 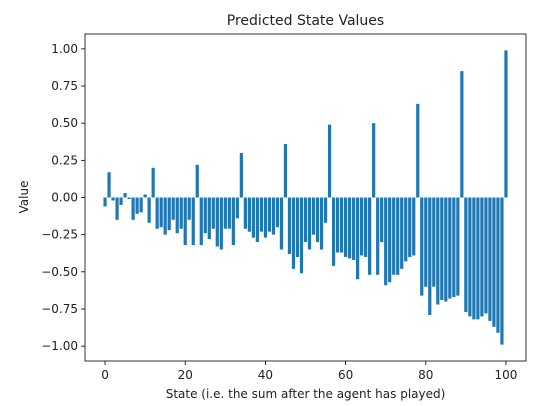 What do you see at coordinates (59, 346) in the screenshot?
I see `y-tick-label: −1.00` at bounding box center [59, 346].